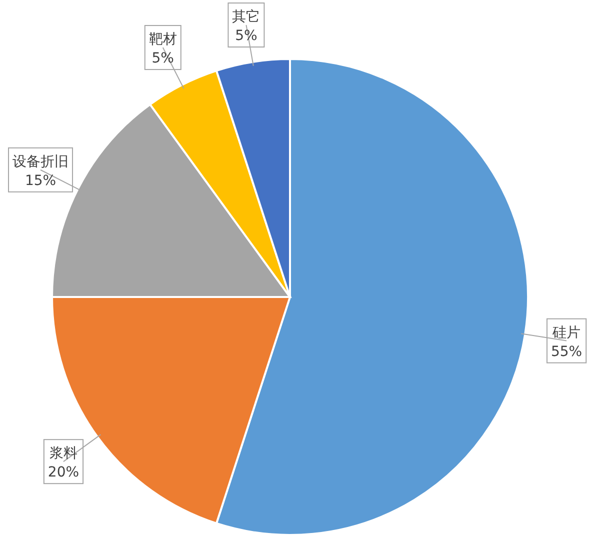  Describe the element at coordinates (246, 17) in the screenshot. I see `slice-label: 其它` at that location.